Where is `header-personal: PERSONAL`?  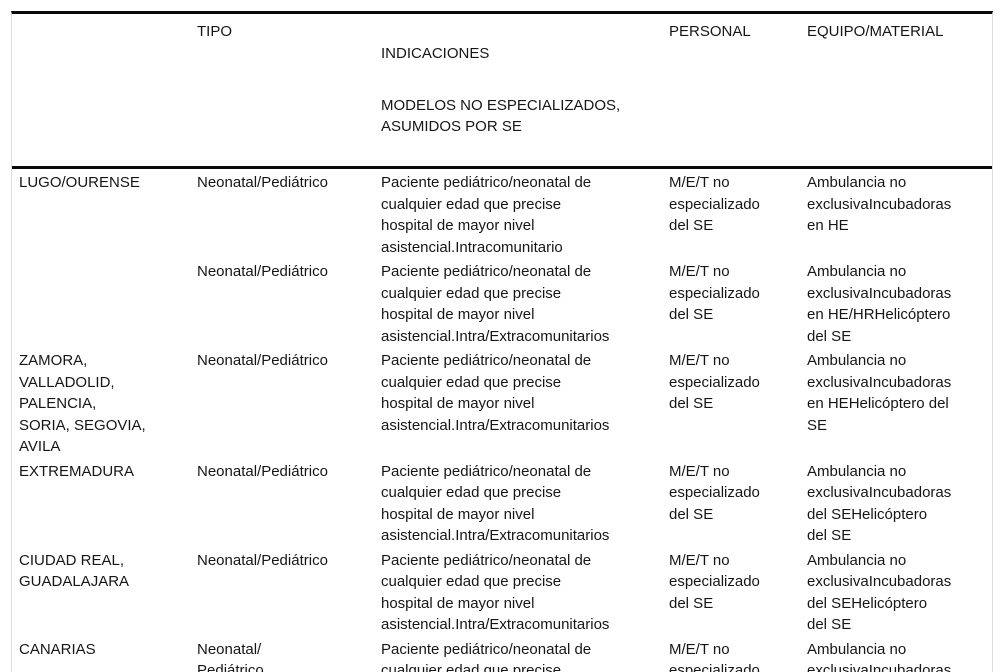
header-personal: PERSONAL is located at coordinates (738, 91).